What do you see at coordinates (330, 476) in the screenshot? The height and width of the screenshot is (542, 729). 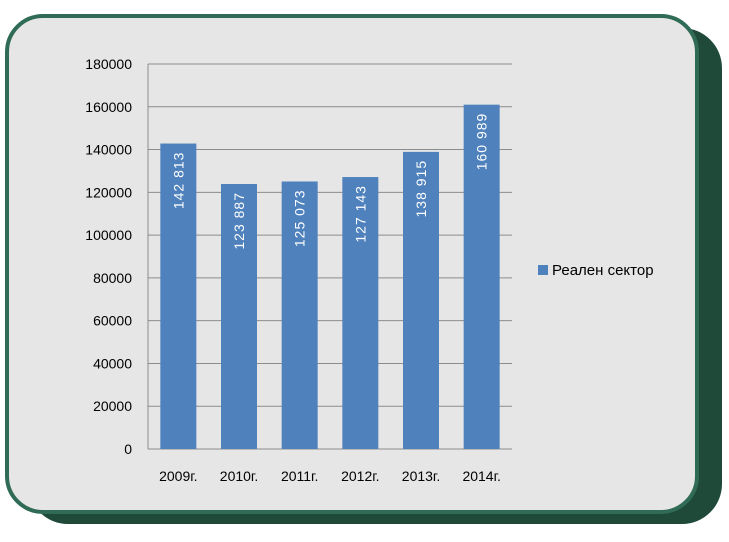 I see `x-tick-labels: 2009г. 2010г. 2011г. 2012г. 2013г. 2014г.` at bounding box center [330, 476].